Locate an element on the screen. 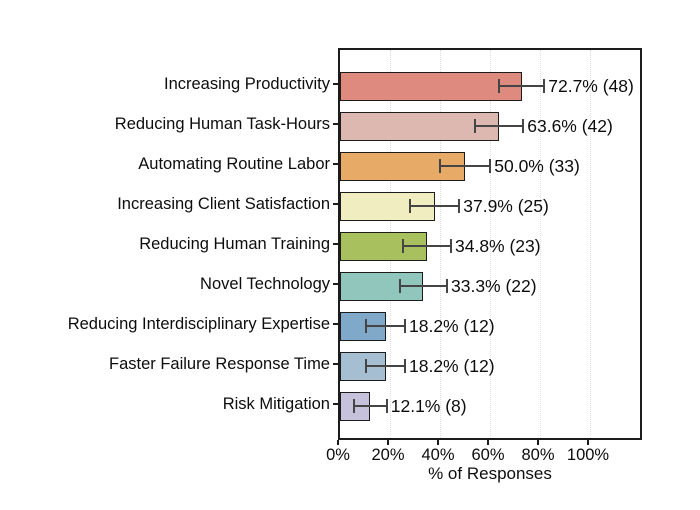  y-tick-reducing-human-training is located at coordinates (335, 244).